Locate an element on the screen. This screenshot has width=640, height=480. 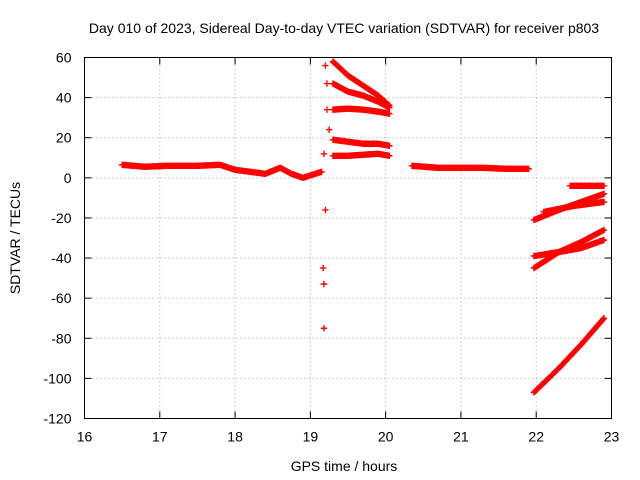
x-tick-label: 17 is located at coordinates (160, 437).